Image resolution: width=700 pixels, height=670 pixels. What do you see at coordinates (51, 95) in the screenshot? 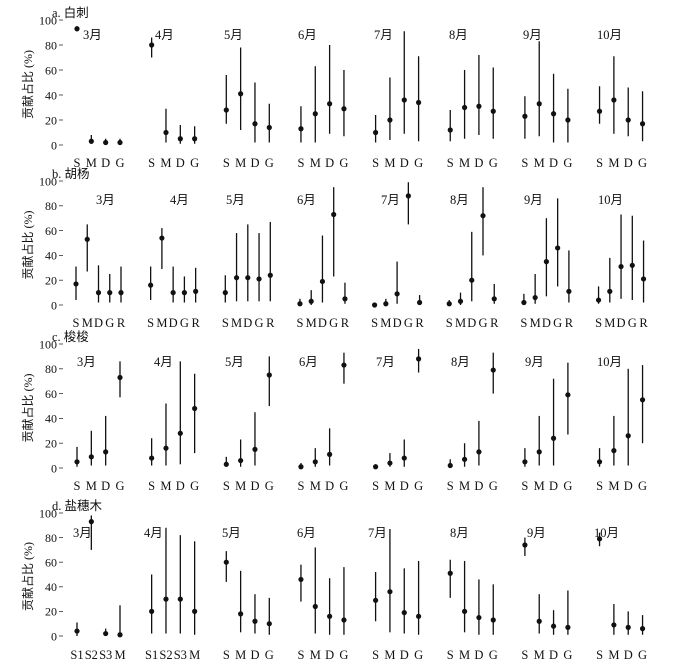
I see `y-tick-label: 40` at bounding box center [51, 95].